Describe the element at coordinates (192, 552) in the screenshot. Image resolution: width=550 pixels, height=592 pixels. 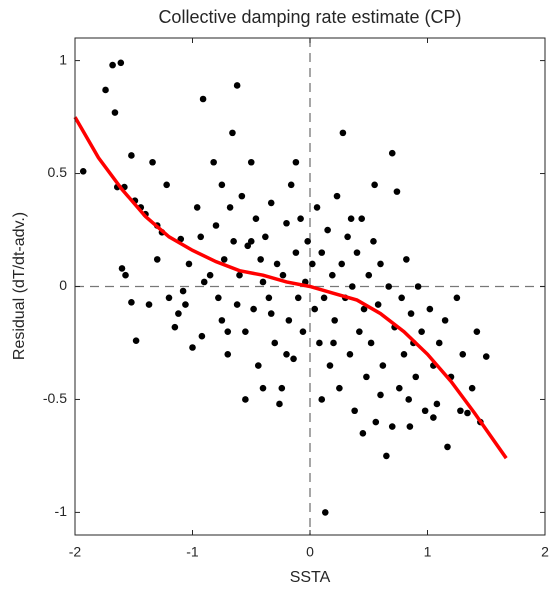
I see `x-tick-label: -1` at that location.